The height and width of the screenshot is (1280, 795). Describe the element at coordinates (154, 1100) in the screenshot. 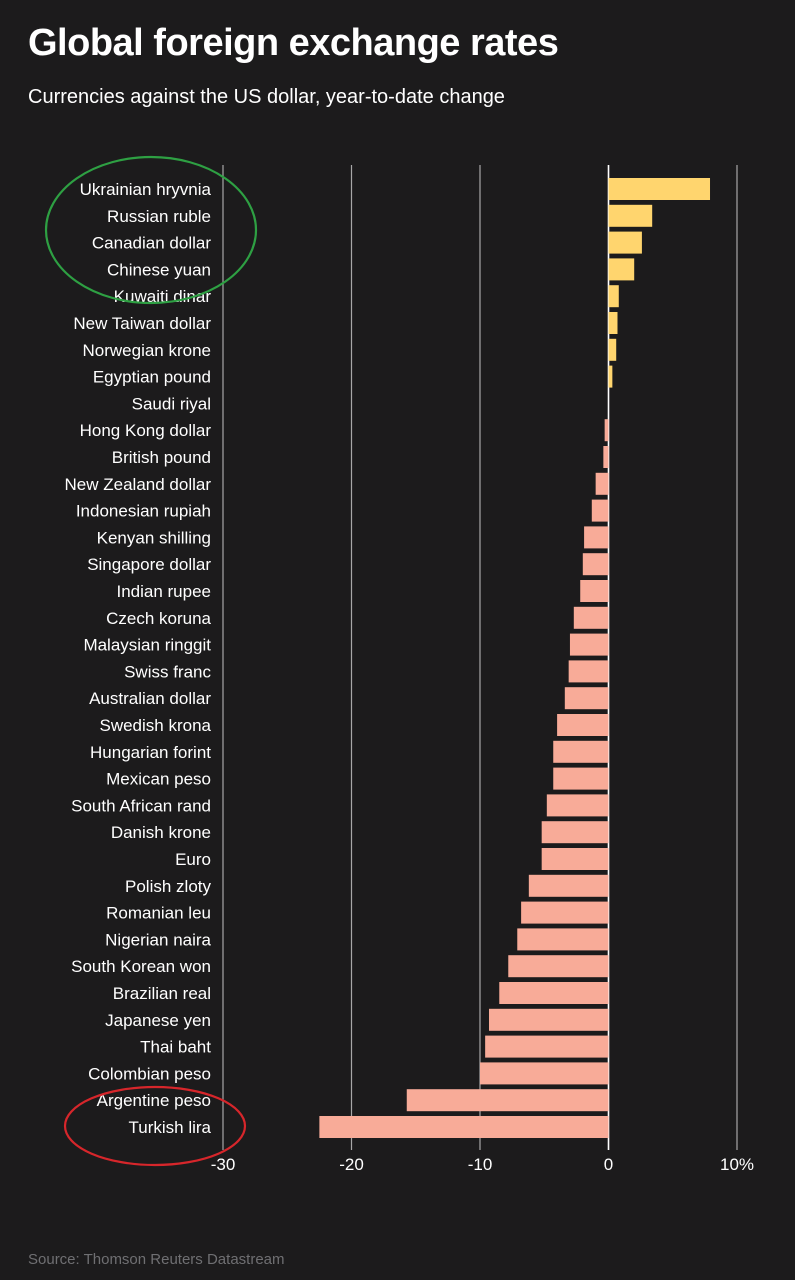

I see `category-label: Argentine peso` at that location.